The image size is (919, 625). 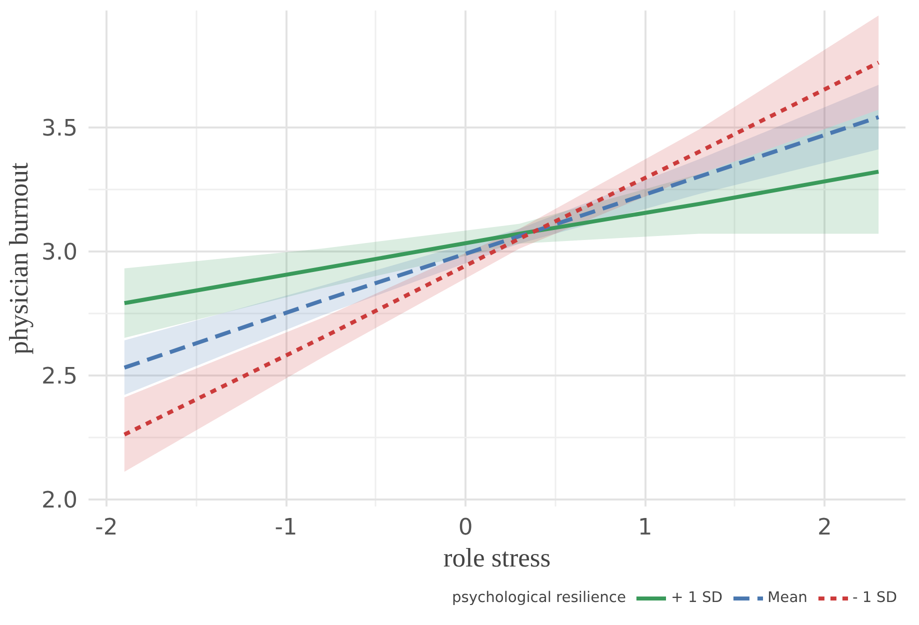 I want to click on x-axis-title: role stress, so click(x=497, y=557).